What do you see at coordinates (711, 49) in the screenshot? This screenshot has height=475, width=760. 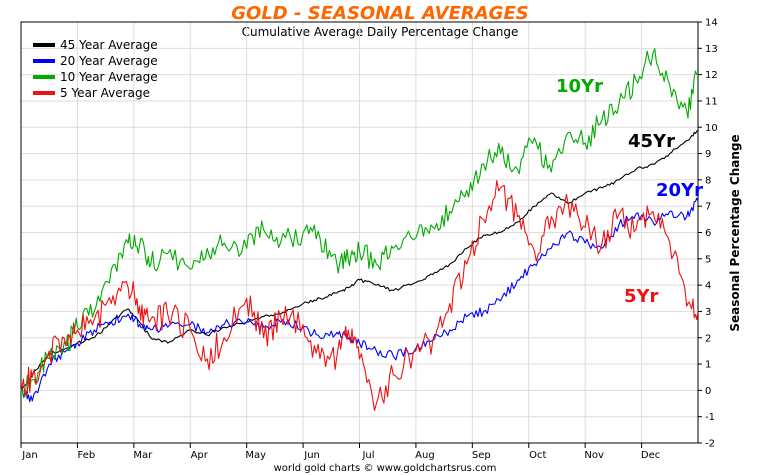 I see `y-tick-label: 13` at bounding box center [711, 49].